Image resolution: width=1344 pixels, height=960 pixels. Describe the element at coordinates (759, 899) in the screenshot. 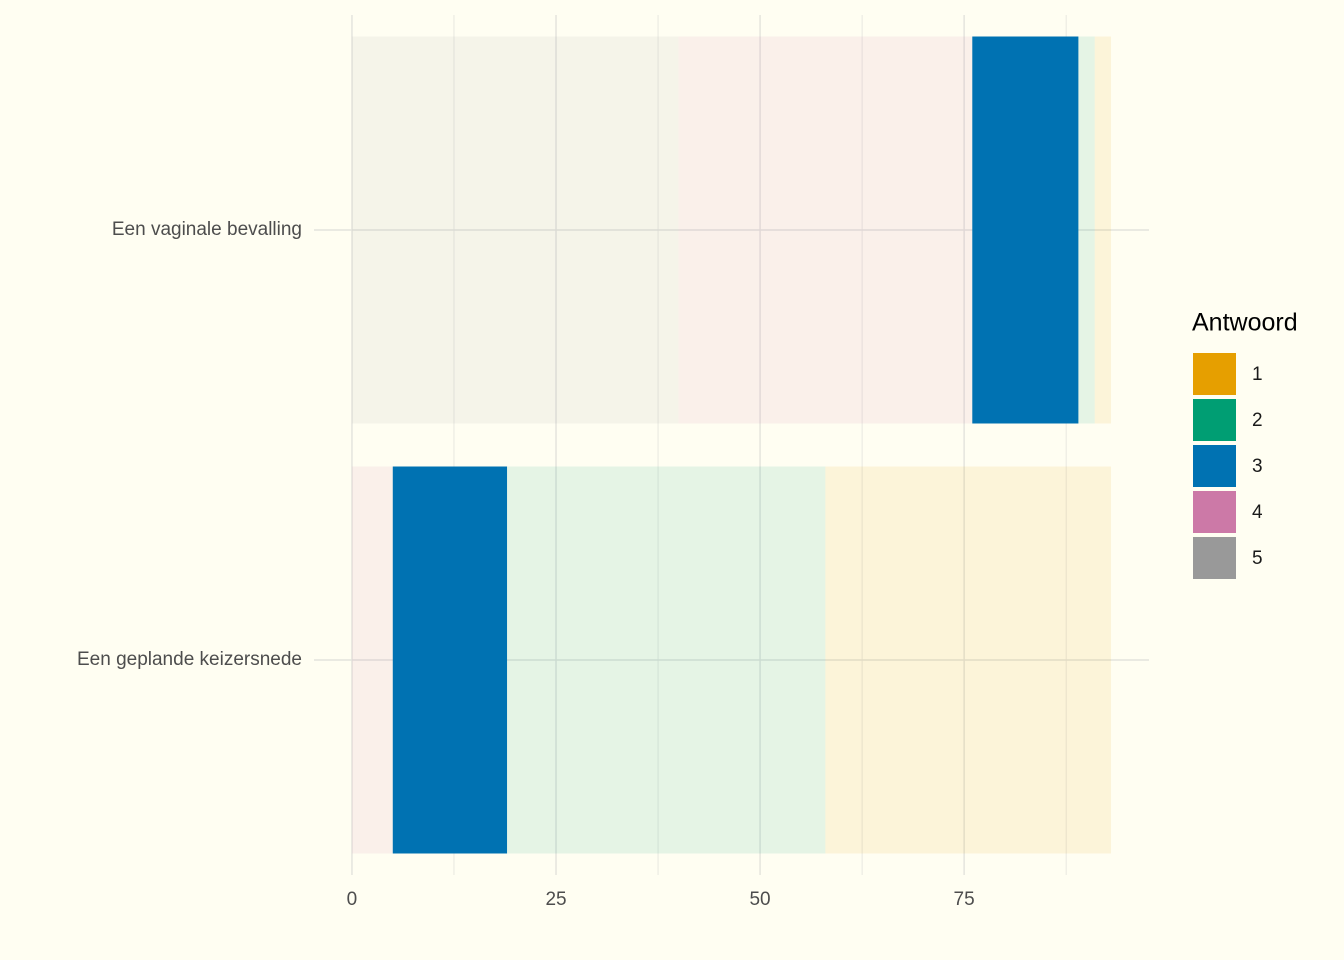

I see `x-tick-label: 50` at that location.